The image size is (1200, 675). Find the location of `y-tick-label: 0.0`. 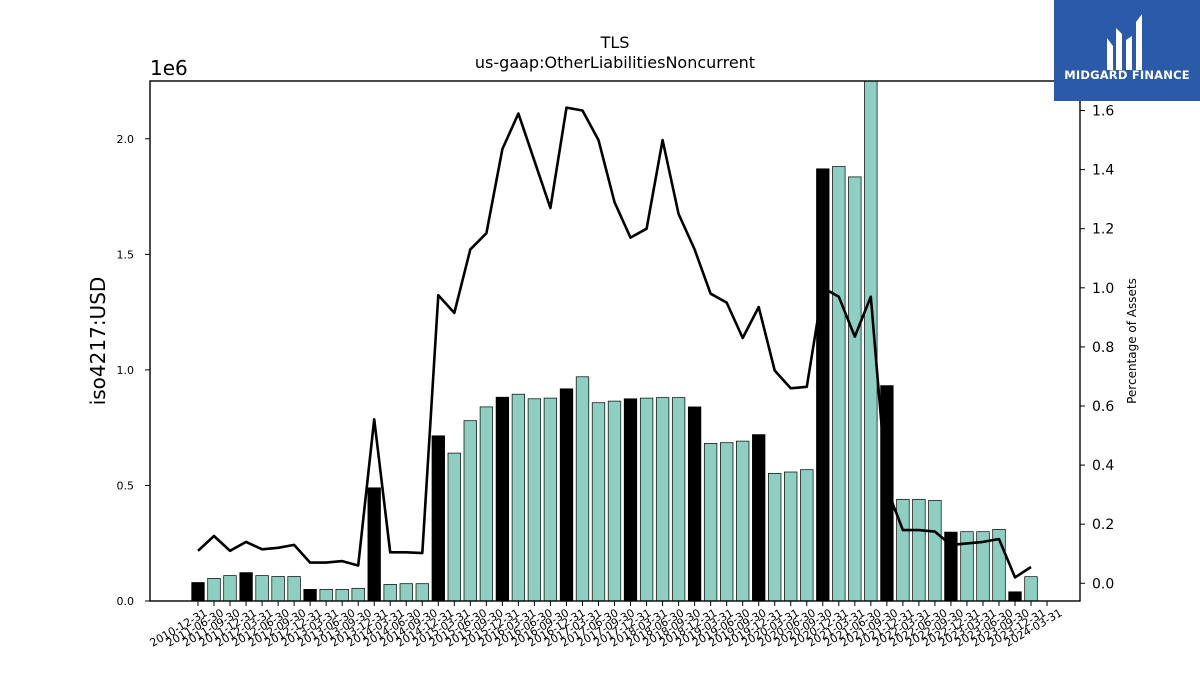

y-tick-label: 0.0 is located at coordinates (126, 601).